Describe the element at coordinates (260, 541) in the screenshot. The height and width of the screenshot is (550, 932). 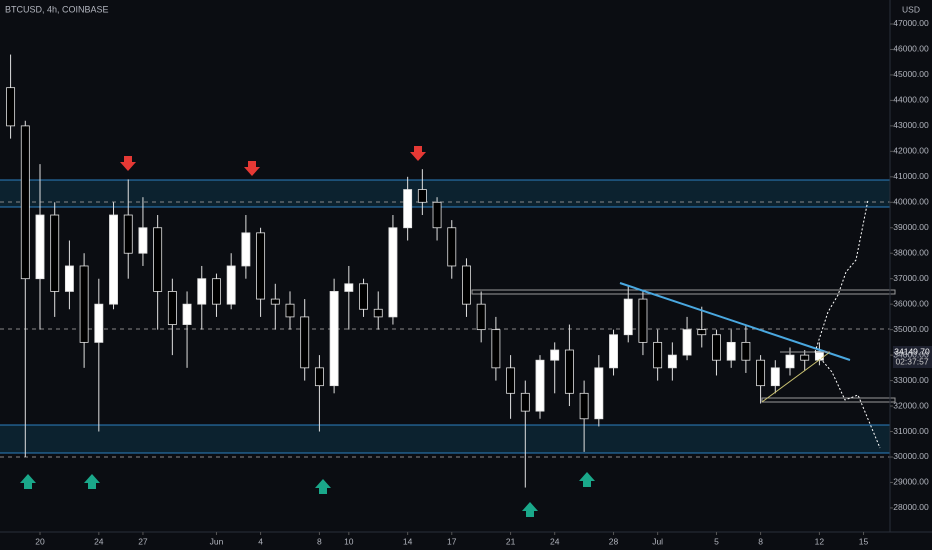
I see `x-tick-label: 4` at that location.